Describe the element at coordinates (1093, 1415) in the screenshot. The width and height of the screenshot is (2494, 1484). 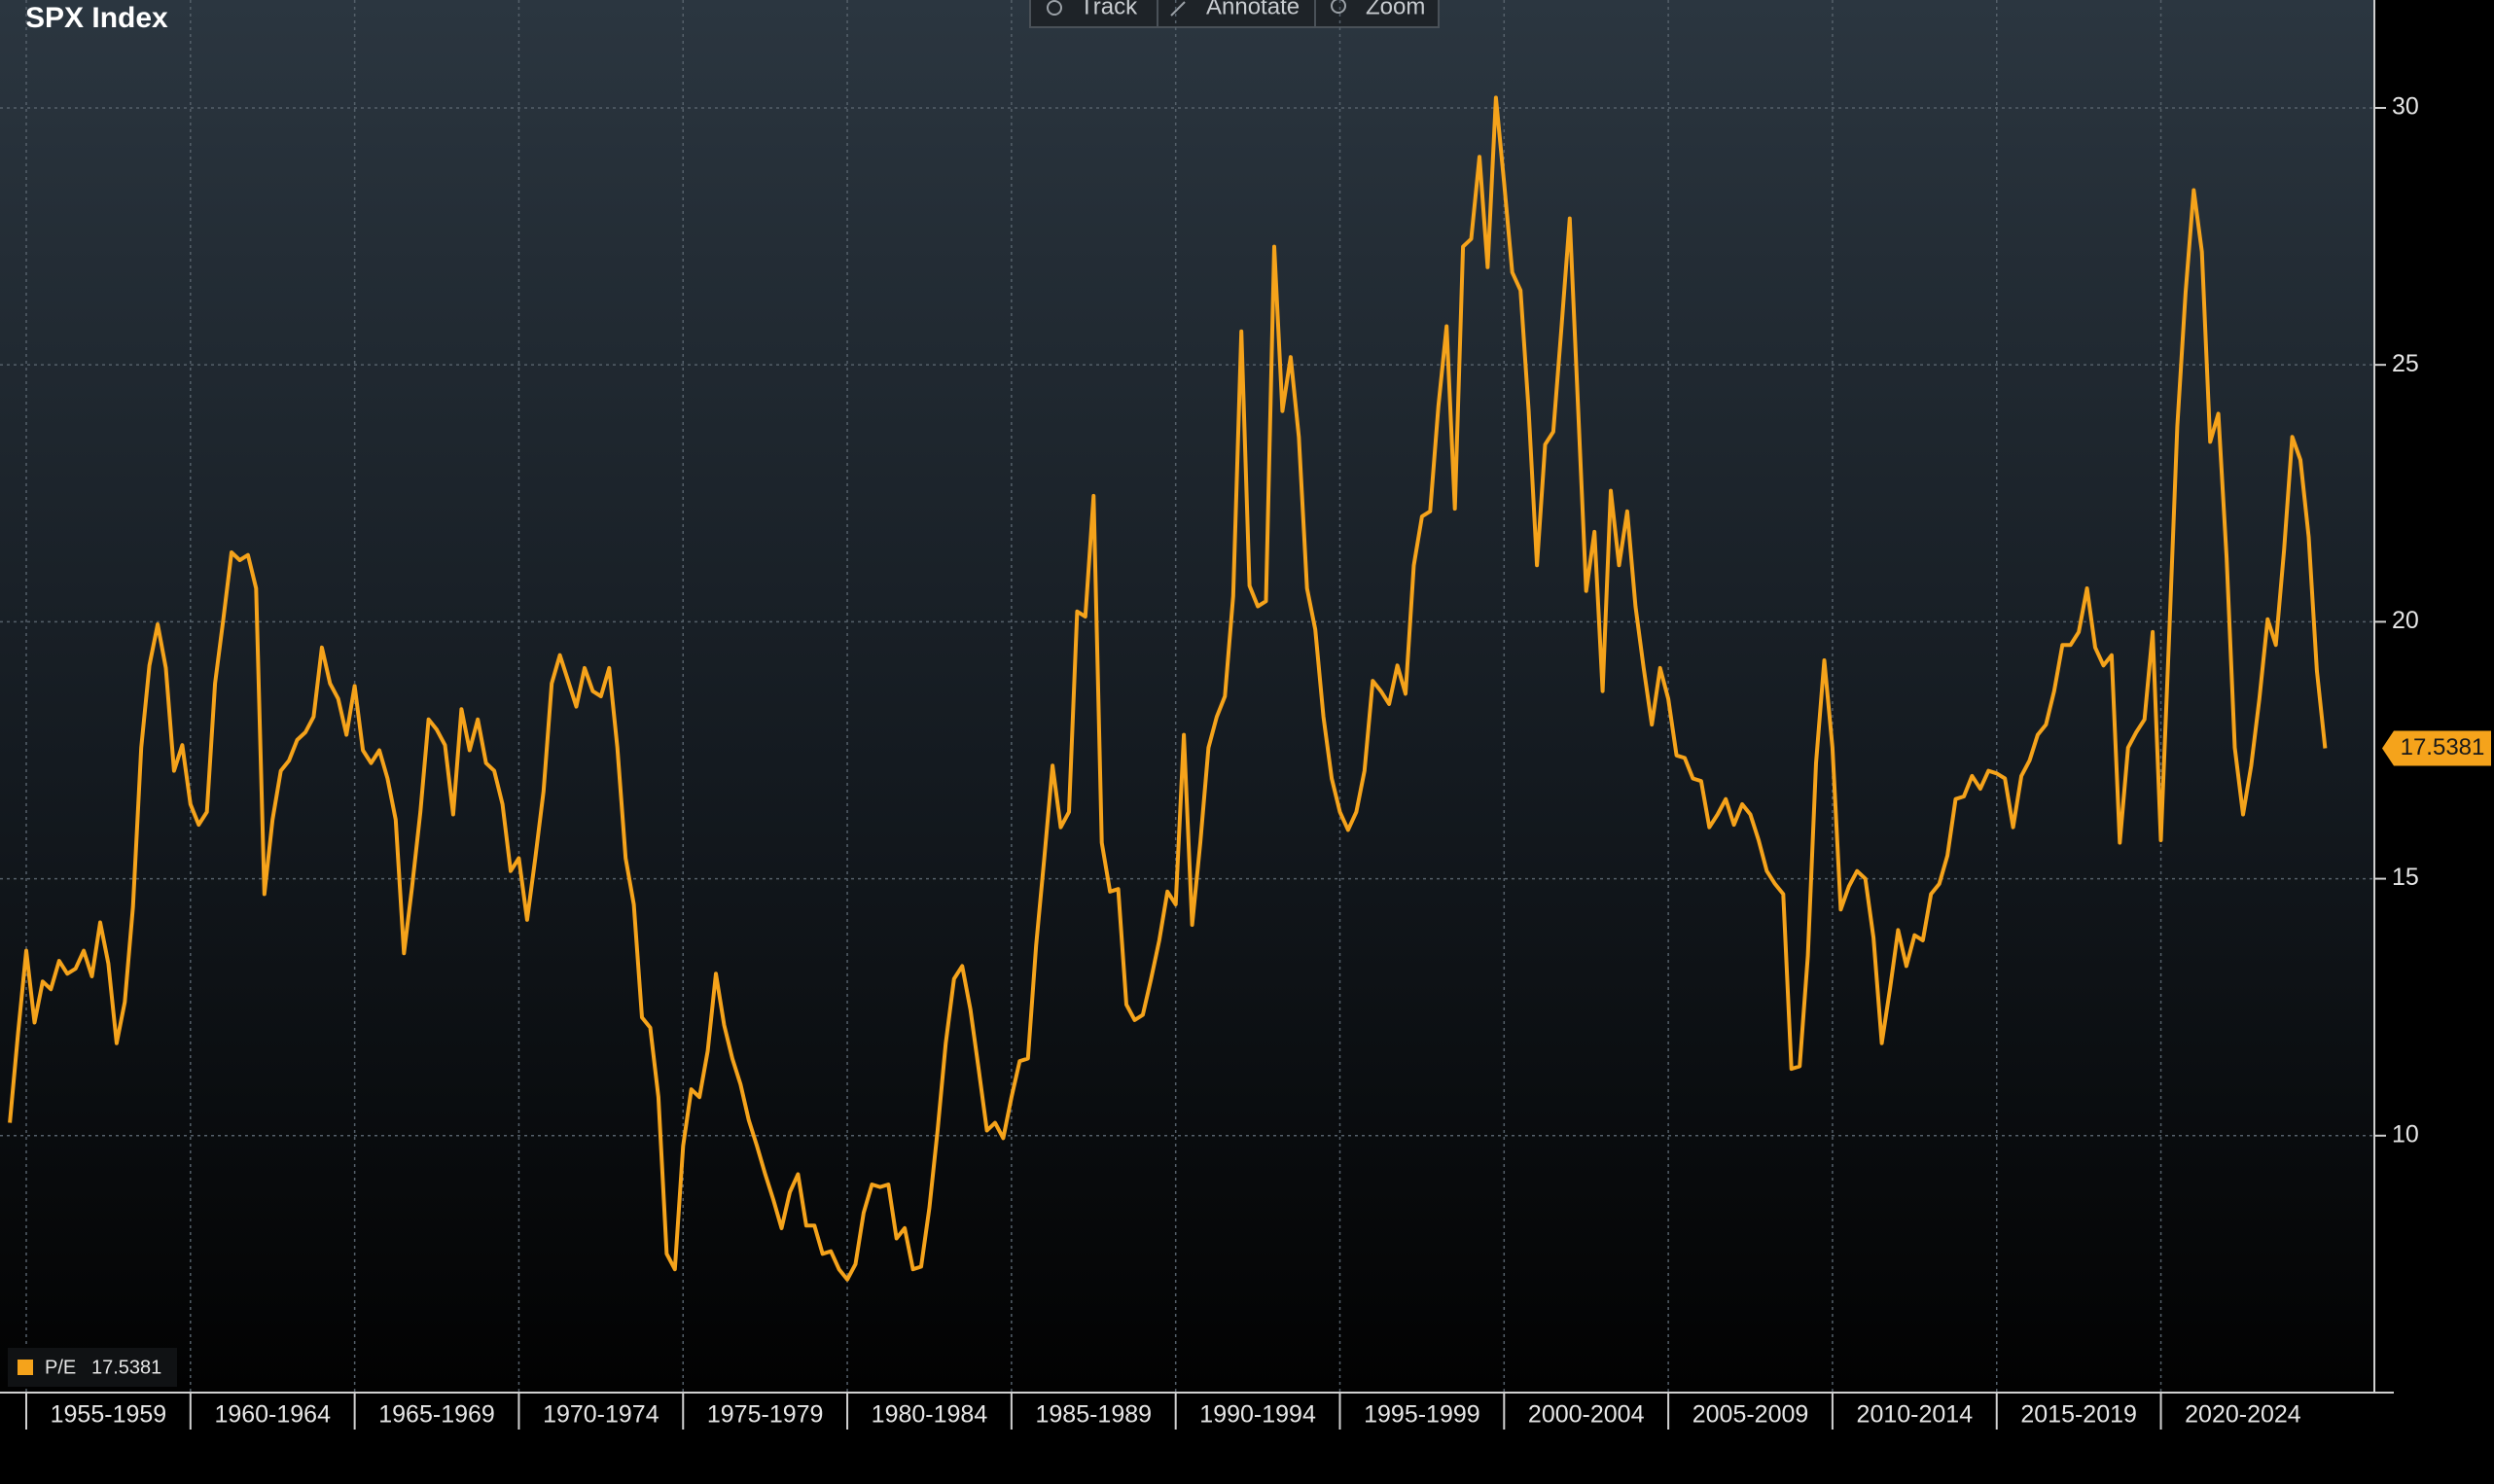
I see `x-tick-label: 1985-1989` at that location.